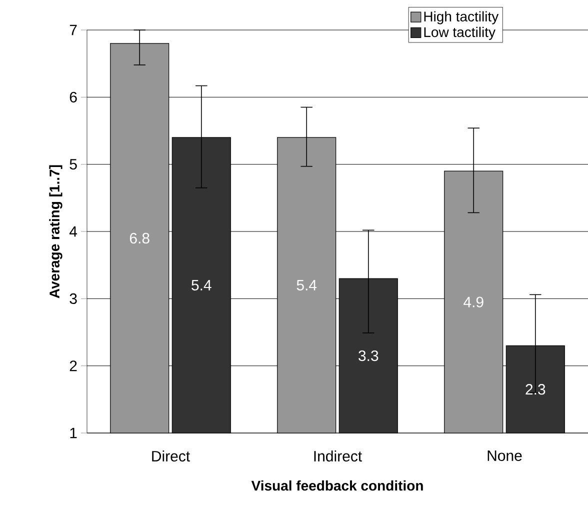  I want to click on x-tick-label: Direct, so click(171, 456).